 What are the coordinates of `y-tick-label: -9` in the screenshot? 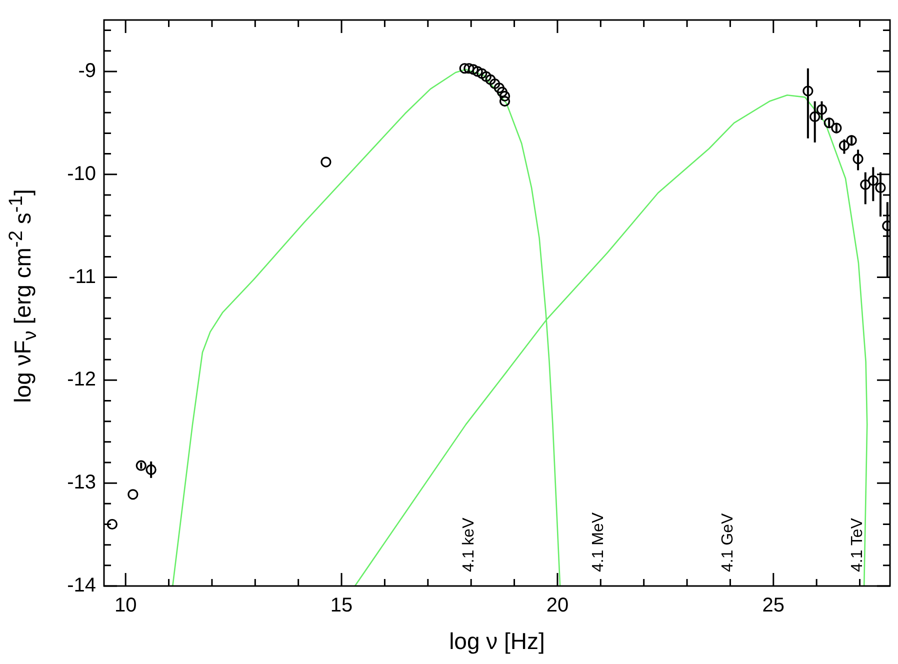 It's located at (87, 71).